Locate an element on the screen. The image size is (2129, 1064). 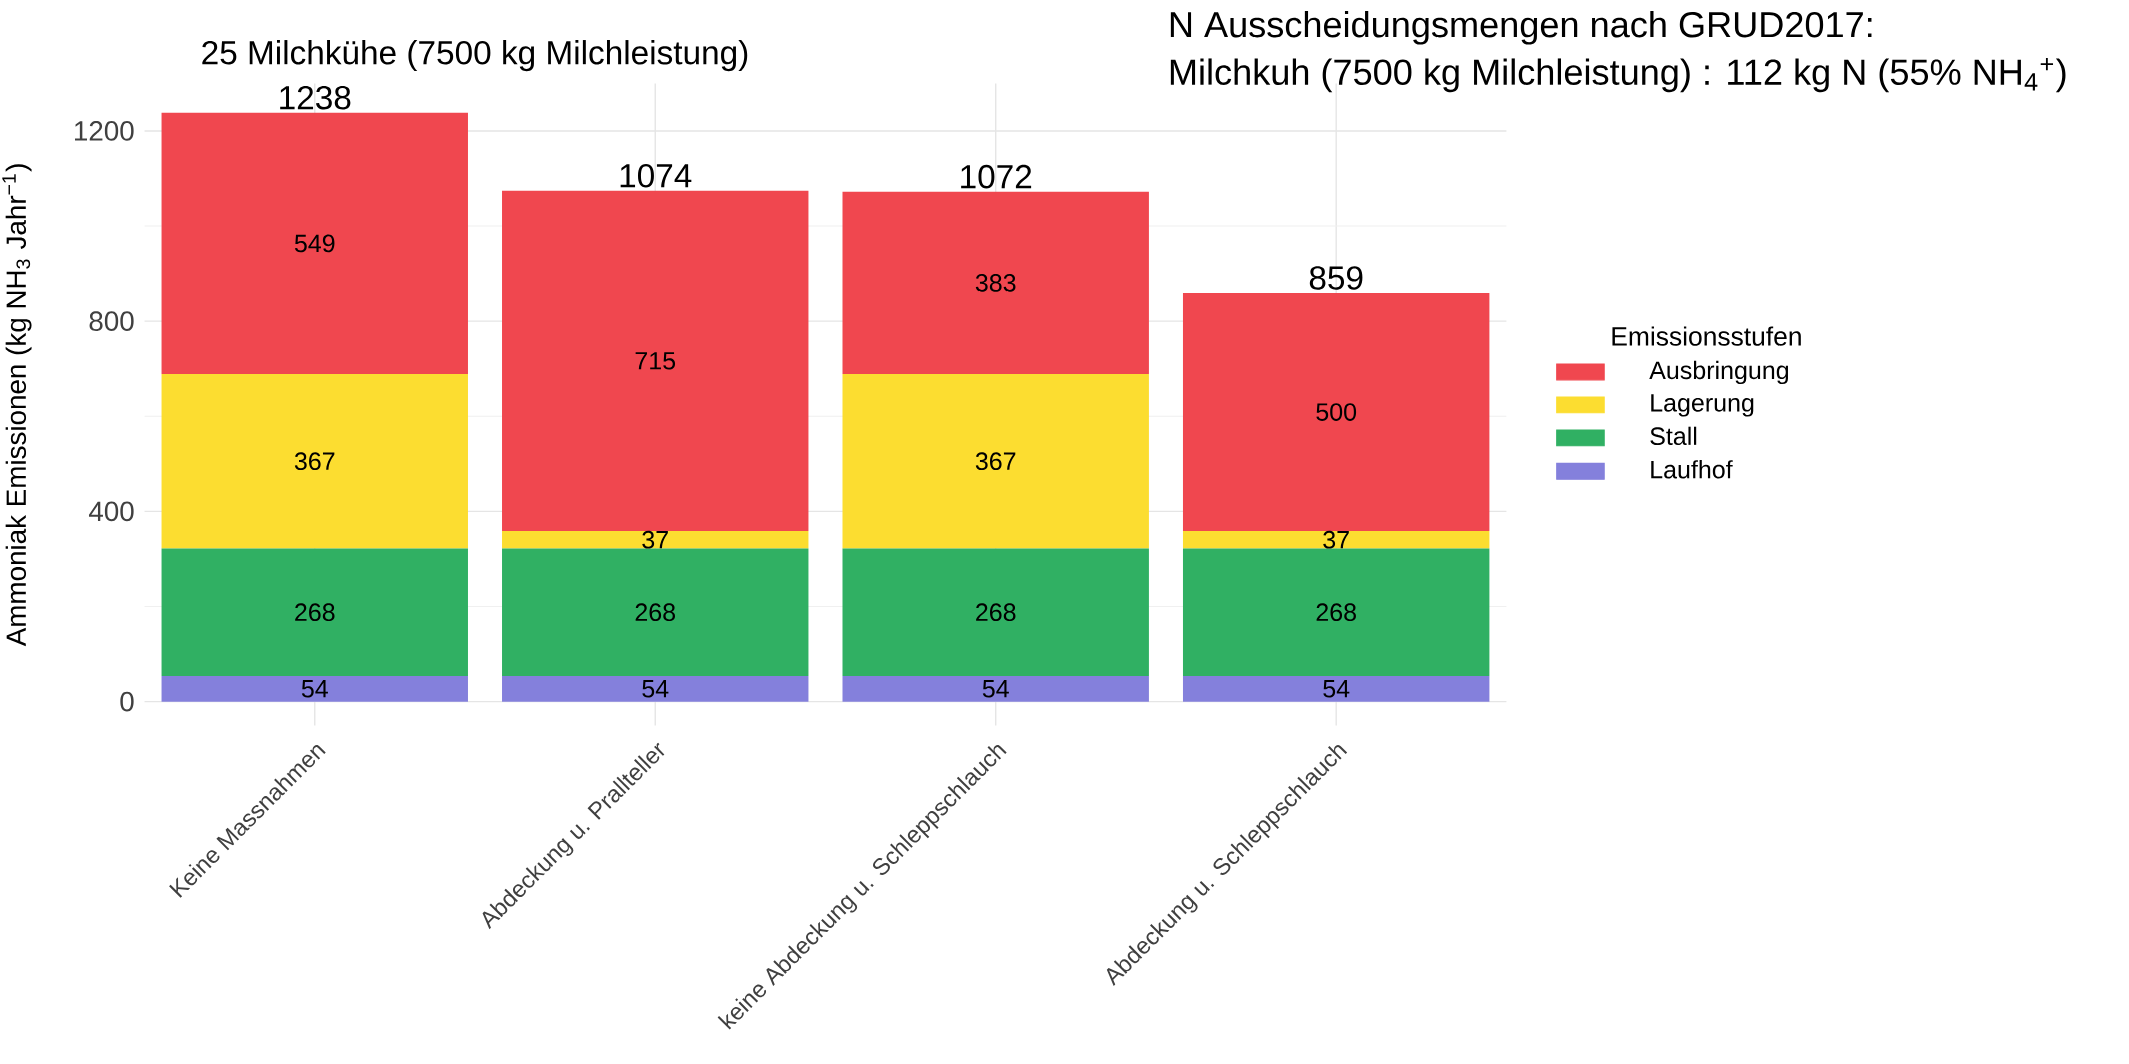
legend-label: Ausbringung is located at coordinates (1719, 372).